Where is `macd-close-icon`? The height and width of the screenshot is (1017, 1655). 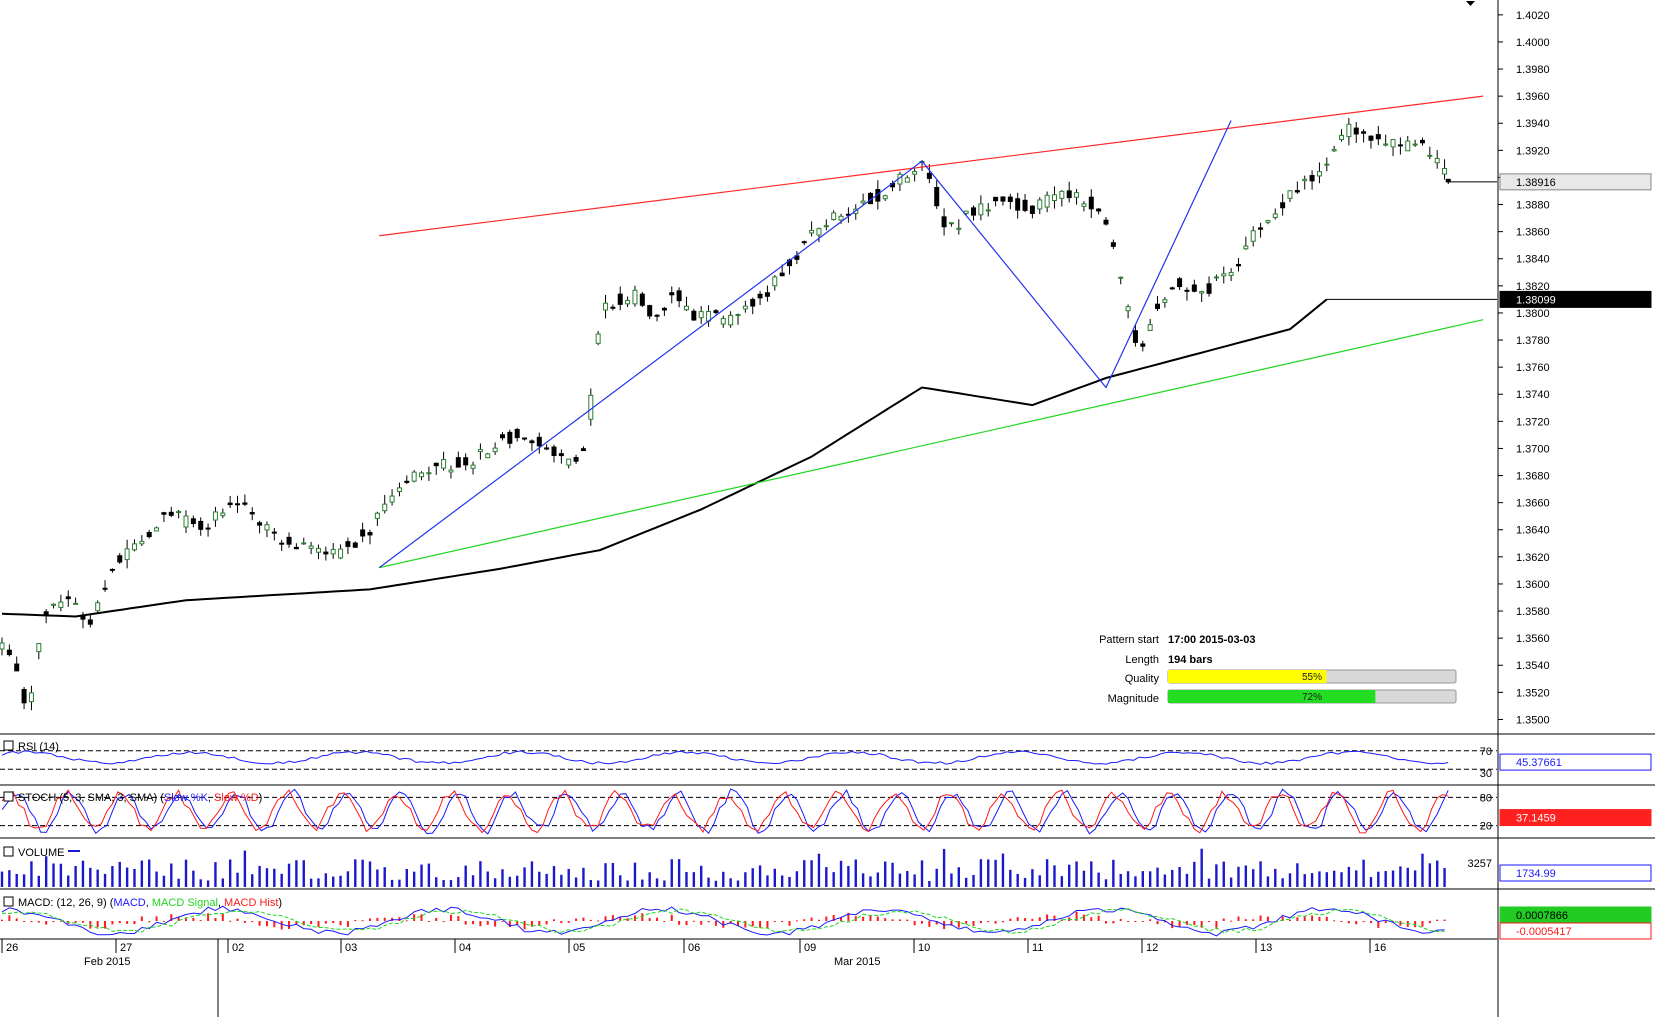
macd-close-icon is located at coordinates (8, 901).